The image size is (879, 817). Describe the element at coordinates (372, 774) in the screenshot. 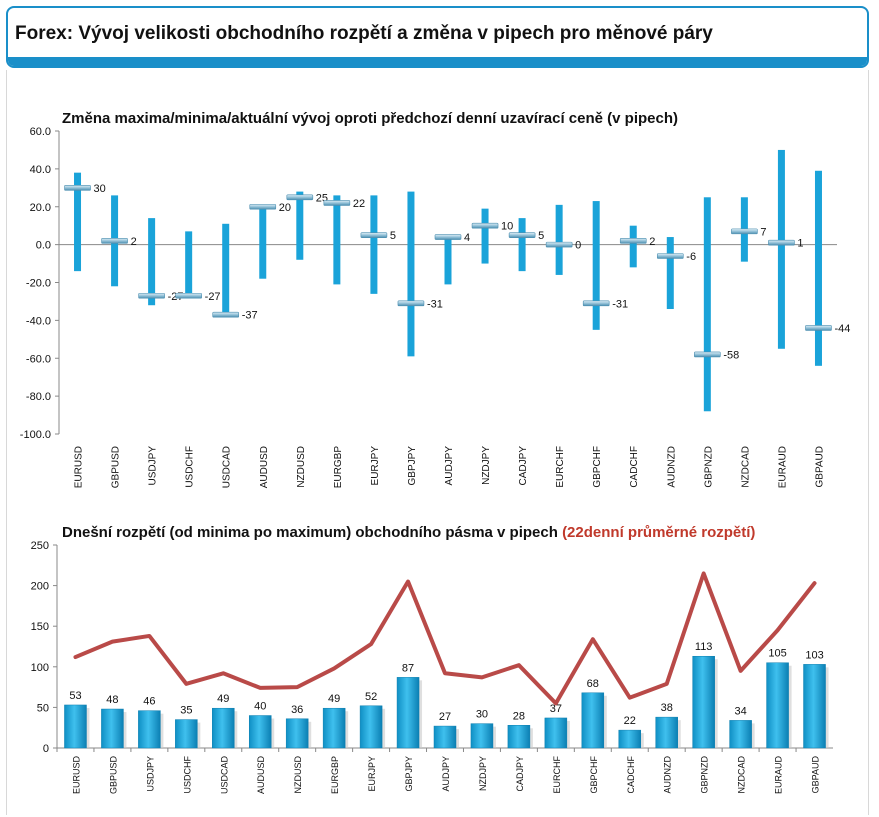

I see `chart2-x-tick-label: EURJPY` at that location.